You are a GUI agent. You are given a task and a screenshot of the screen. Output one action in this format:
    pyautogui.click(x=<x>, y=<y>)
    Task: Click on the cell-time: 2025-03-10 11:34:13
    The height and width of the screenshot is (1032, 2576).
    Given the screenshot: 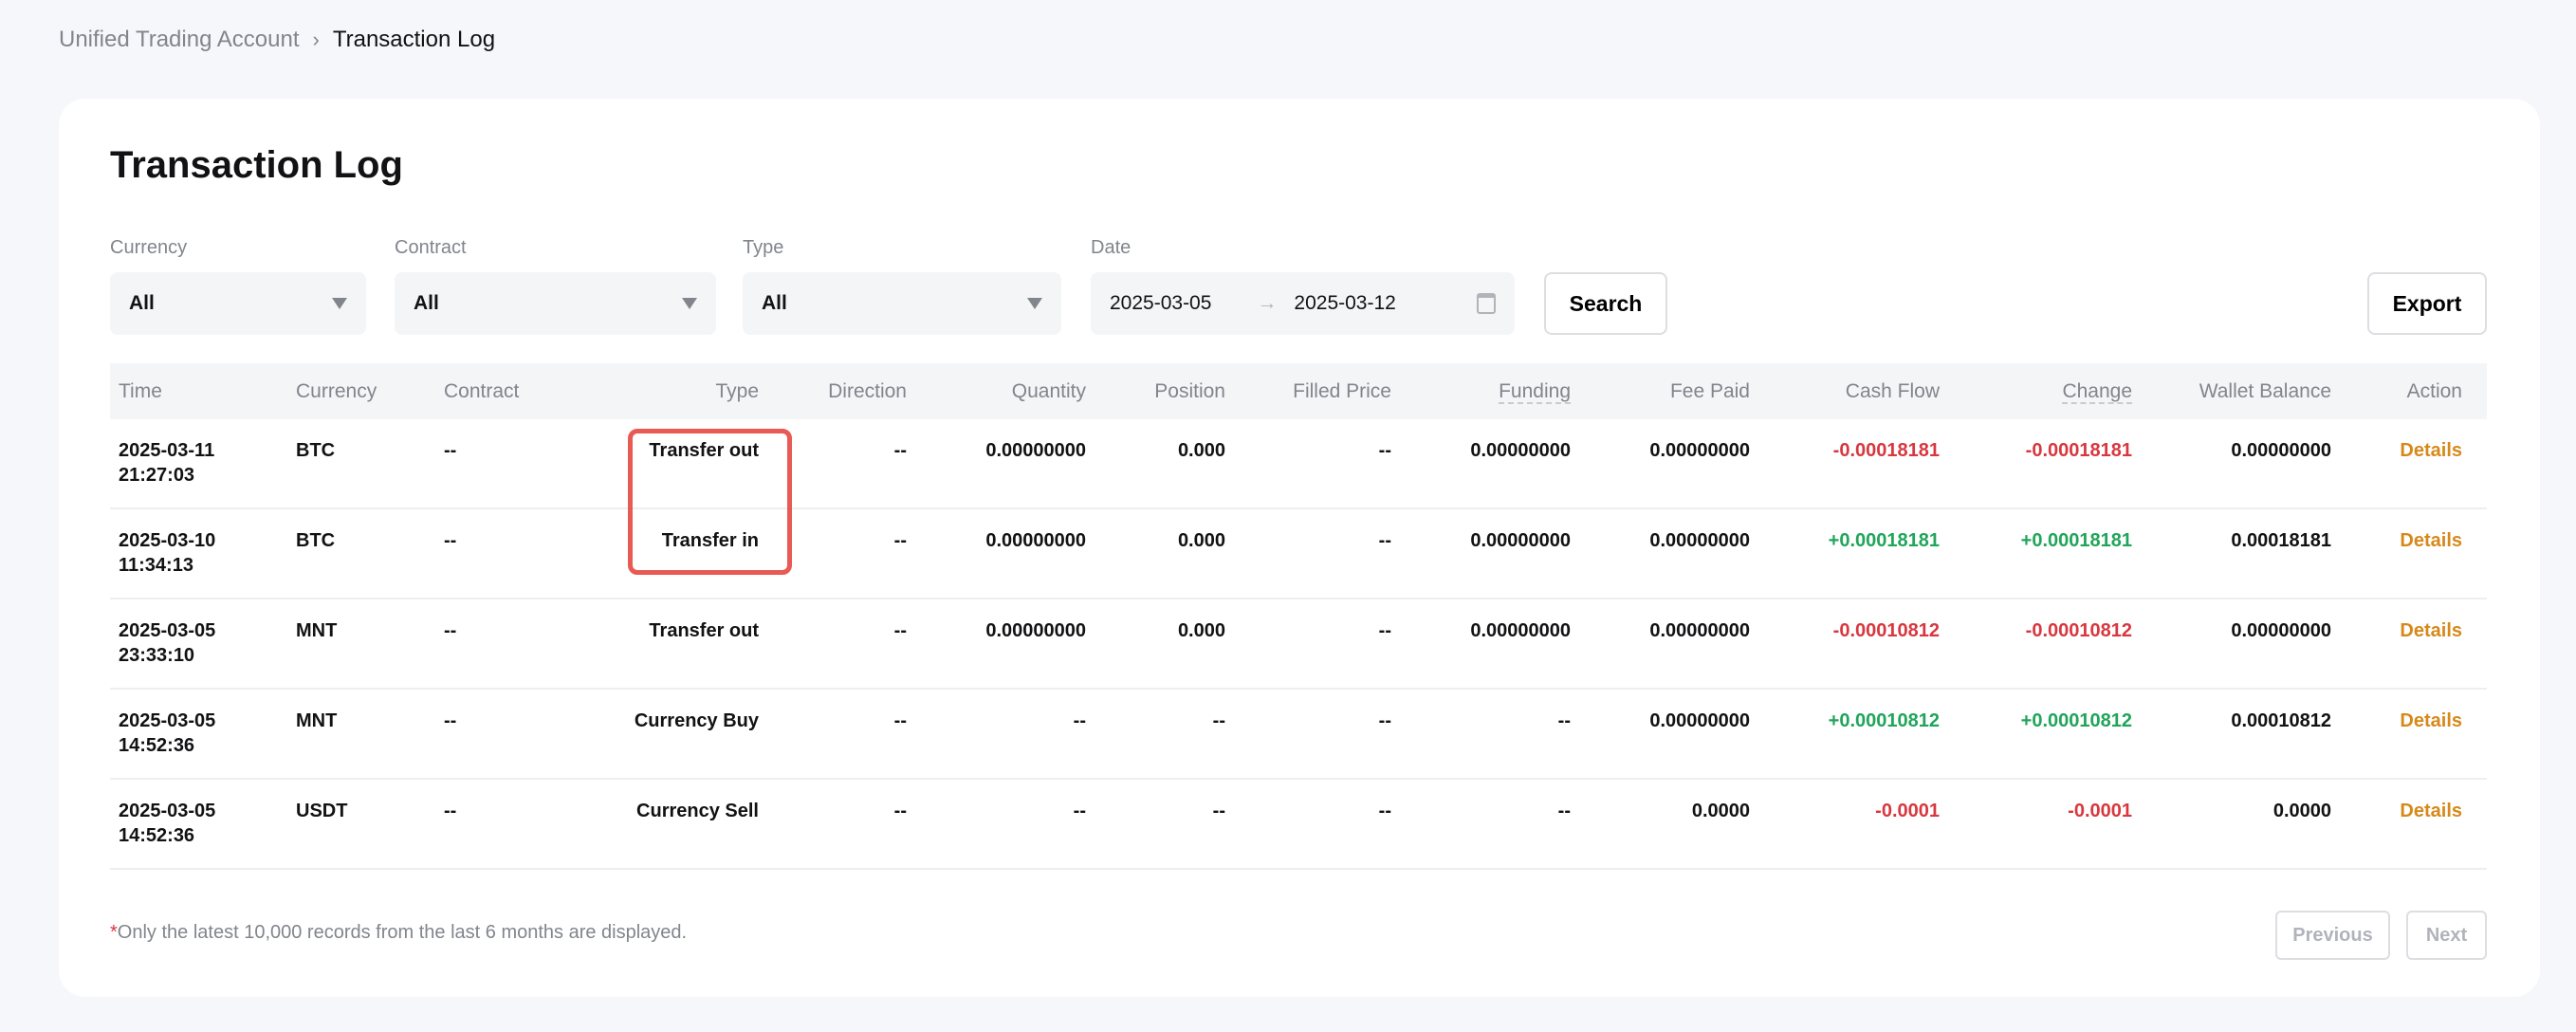 What is the action you would take?
    pyautogui.click(x=198, y=563)
    